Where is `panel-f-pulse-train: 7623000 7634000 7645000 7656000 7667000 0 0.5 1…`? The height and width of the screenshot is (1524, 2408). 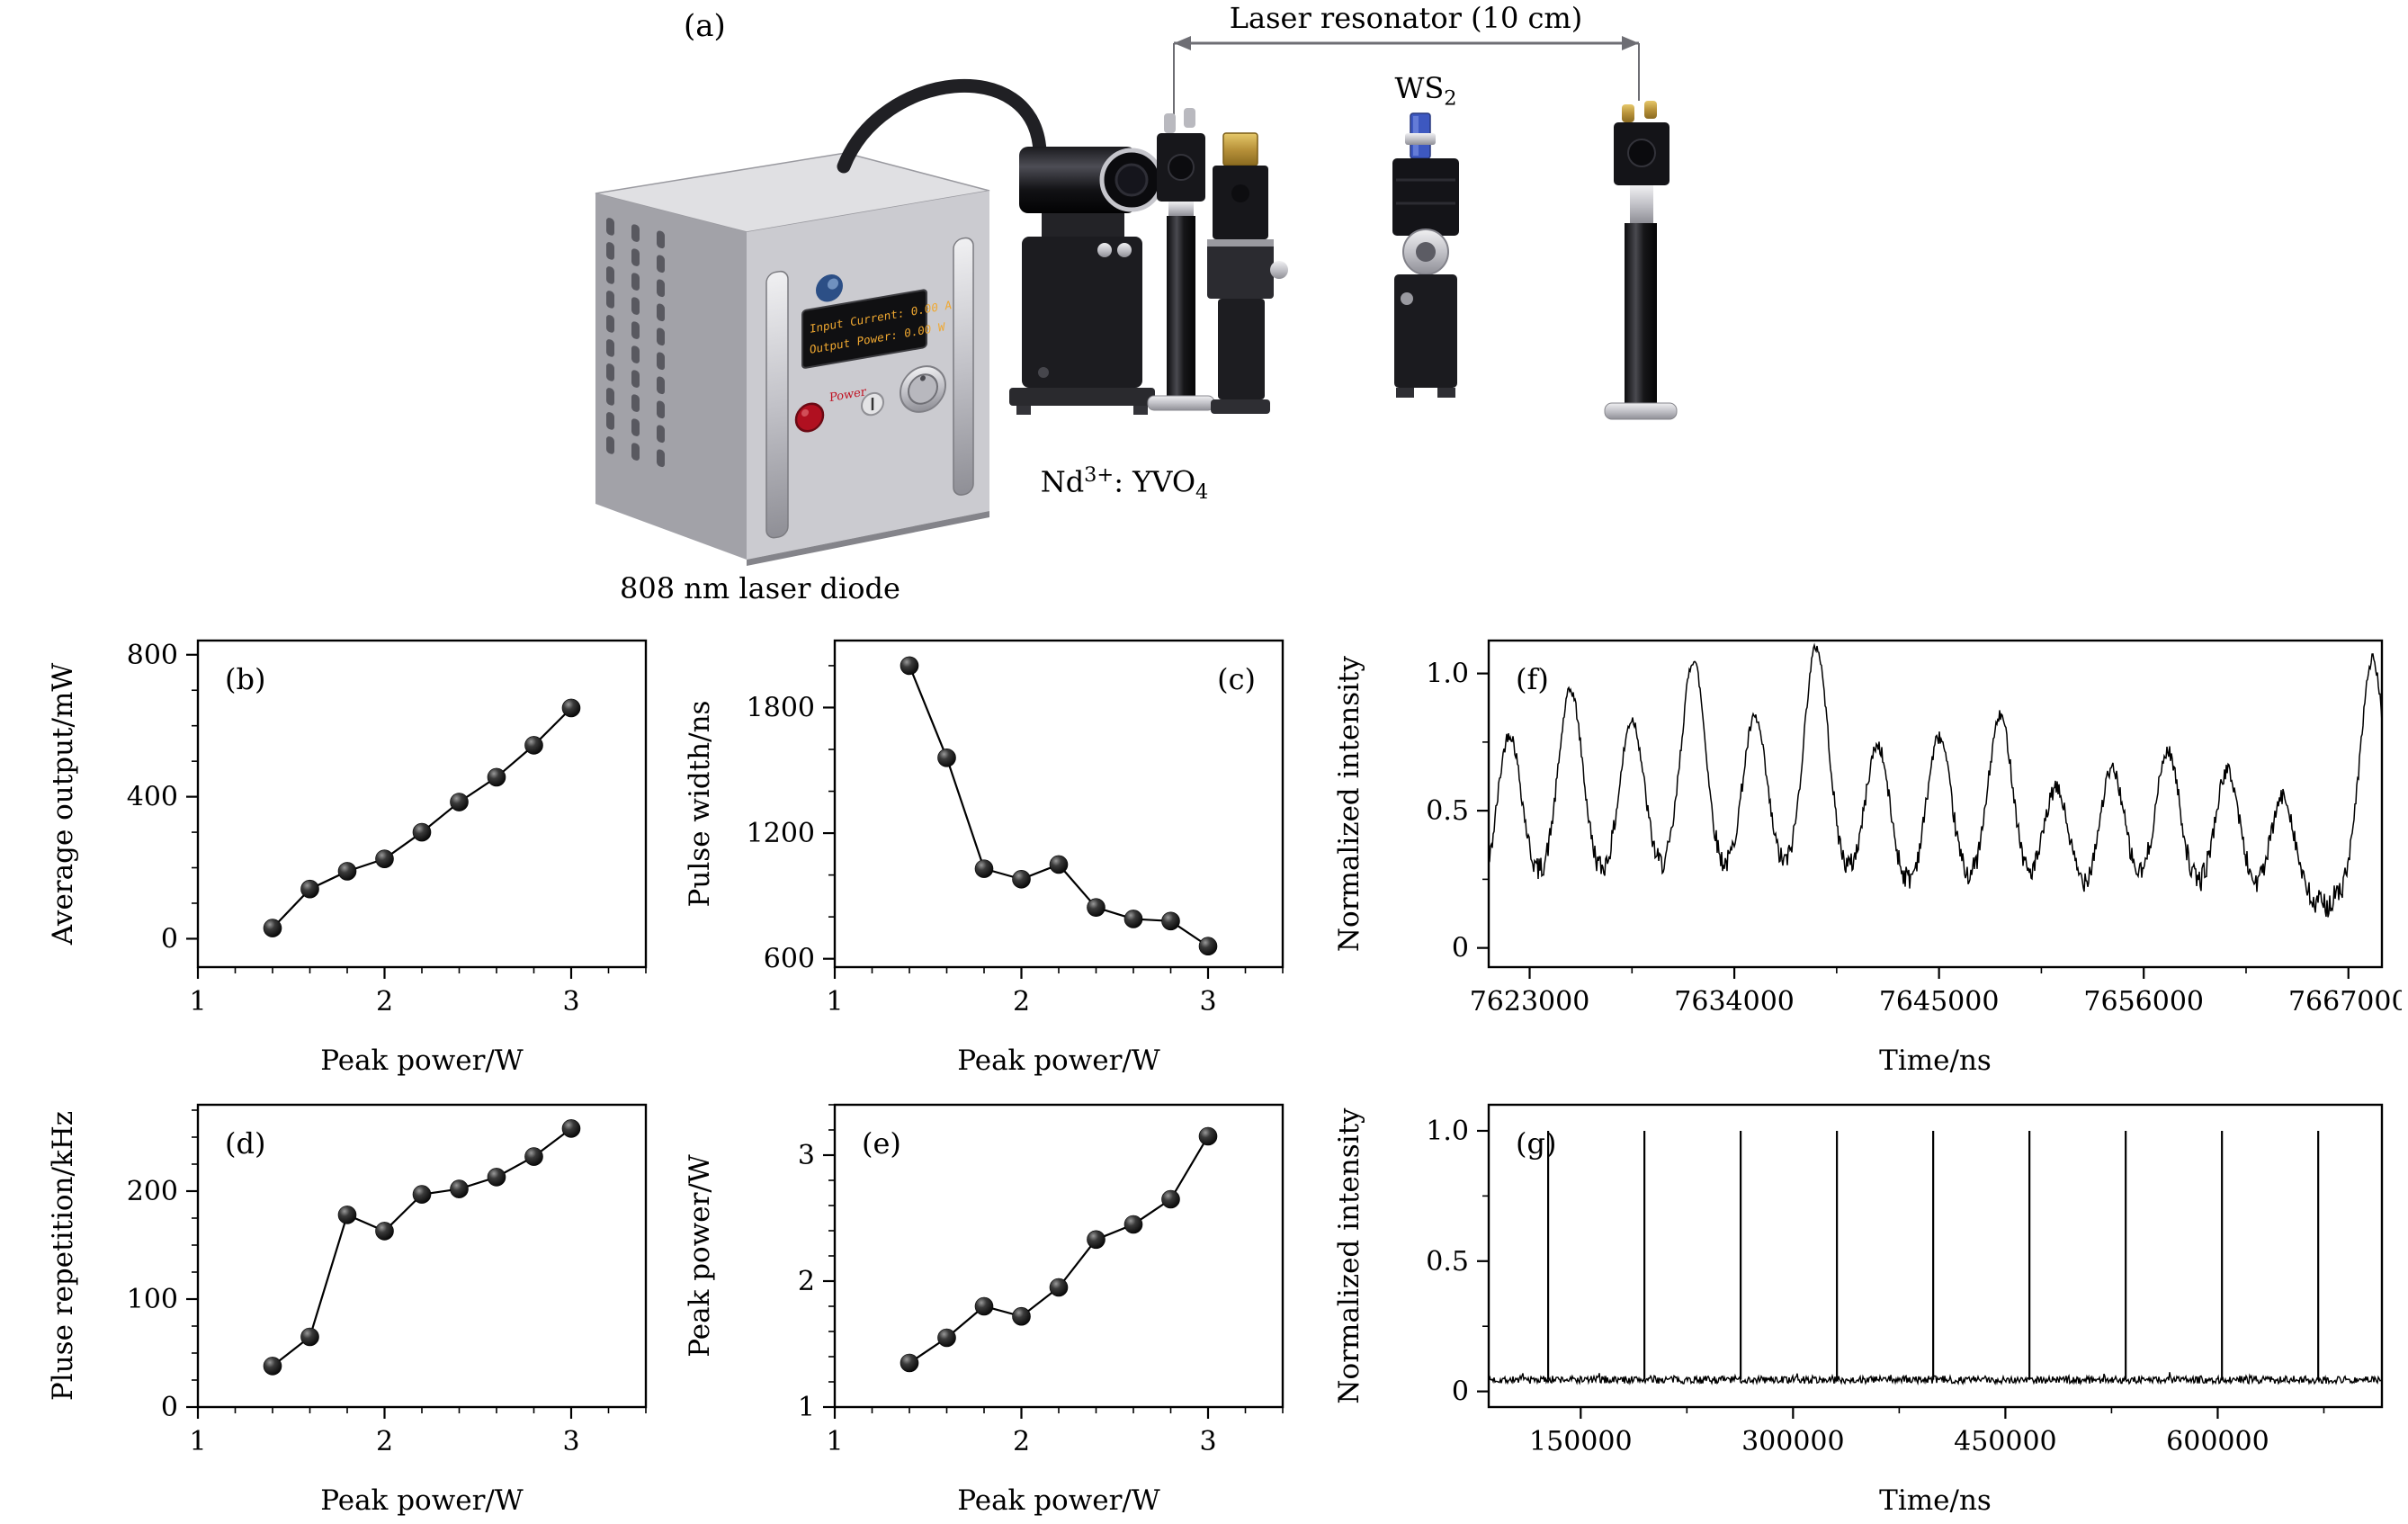
panel-f-pulse-train: 7623000 7634000 7645000 7656000 7667000 0 0.5 1… is located at coordinates (1865, 854).